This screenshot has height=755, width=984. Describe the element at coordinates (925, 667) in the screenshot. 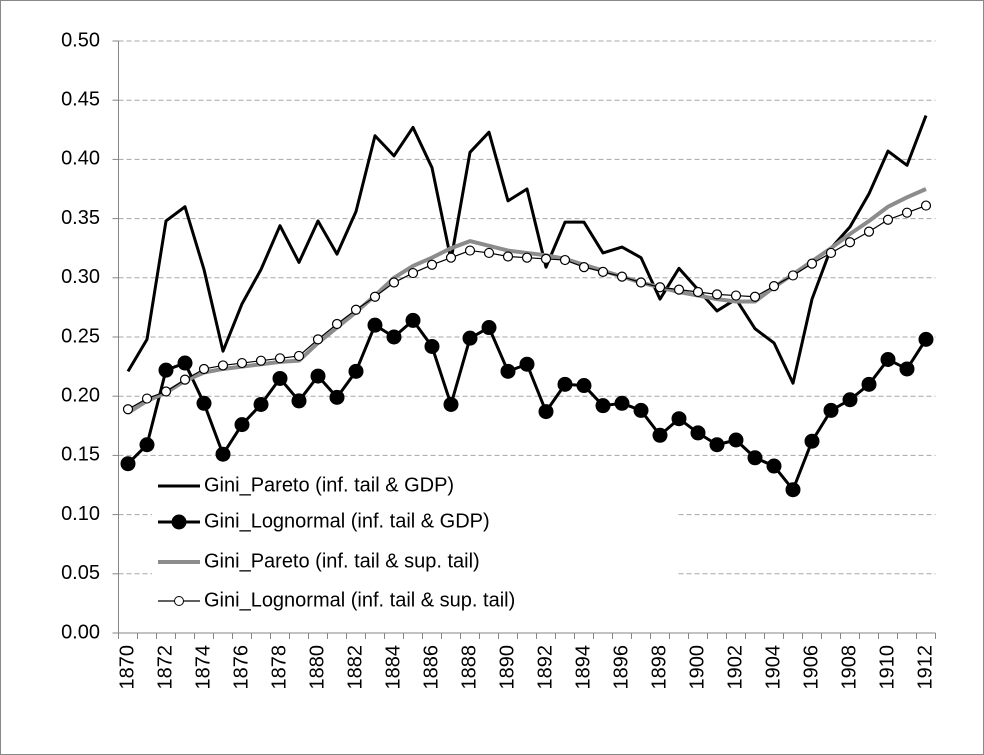

I see `x-tick-label: 1912` at that location.